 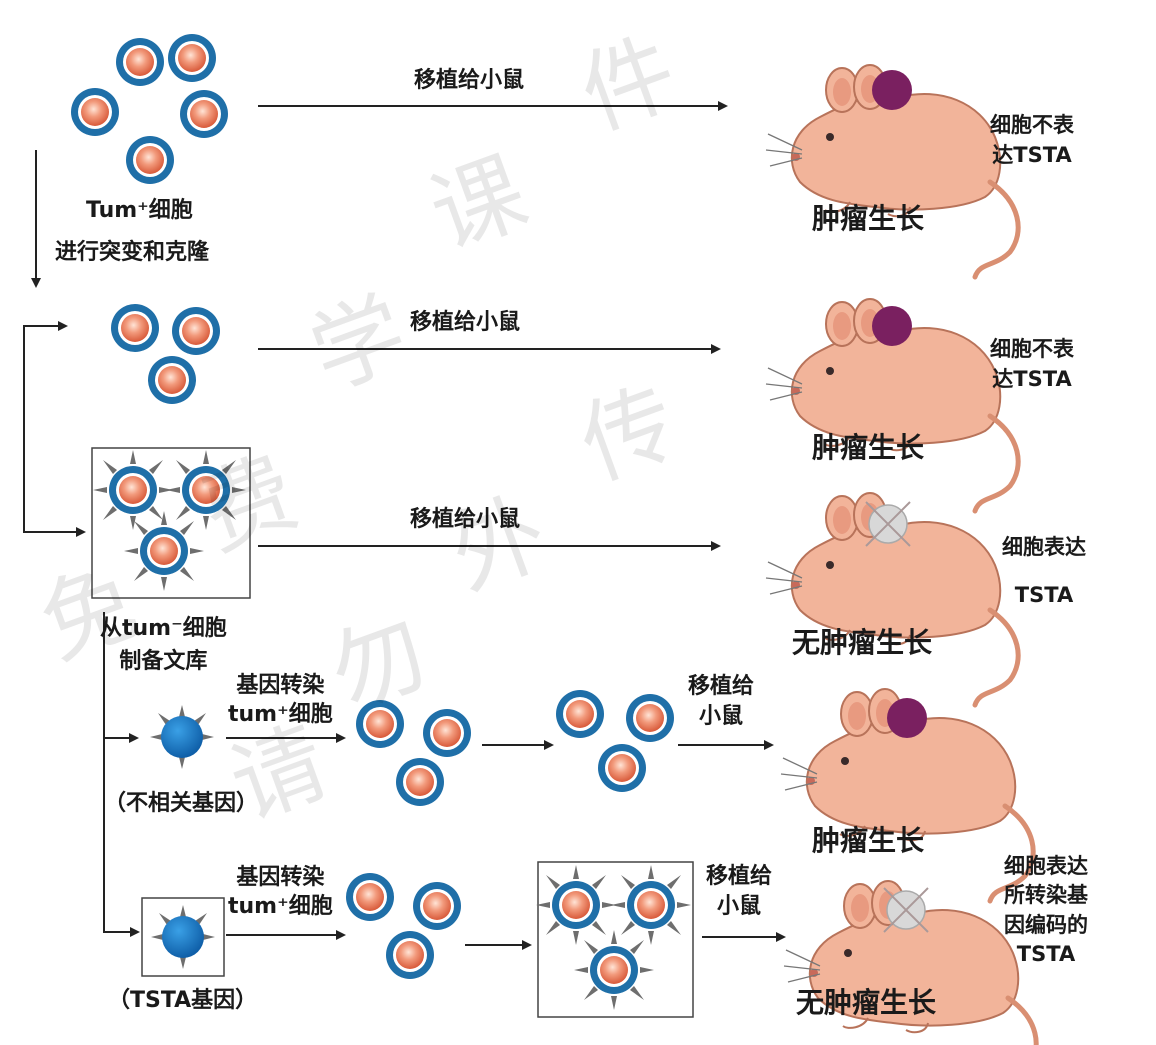 I want to click on tumor-growth-row2: 肿瘤生长, so click(x=868, y=447).